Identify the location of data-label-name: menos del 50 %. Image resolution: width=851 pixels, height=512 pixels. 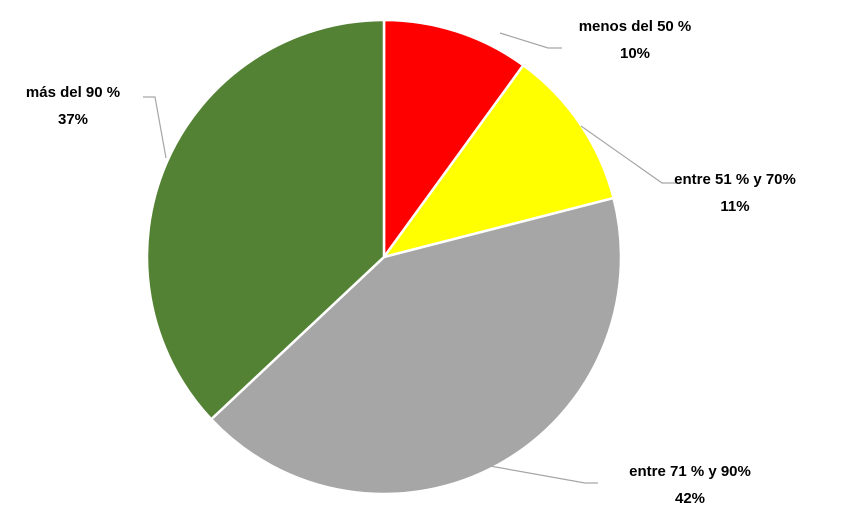
(635, 26).